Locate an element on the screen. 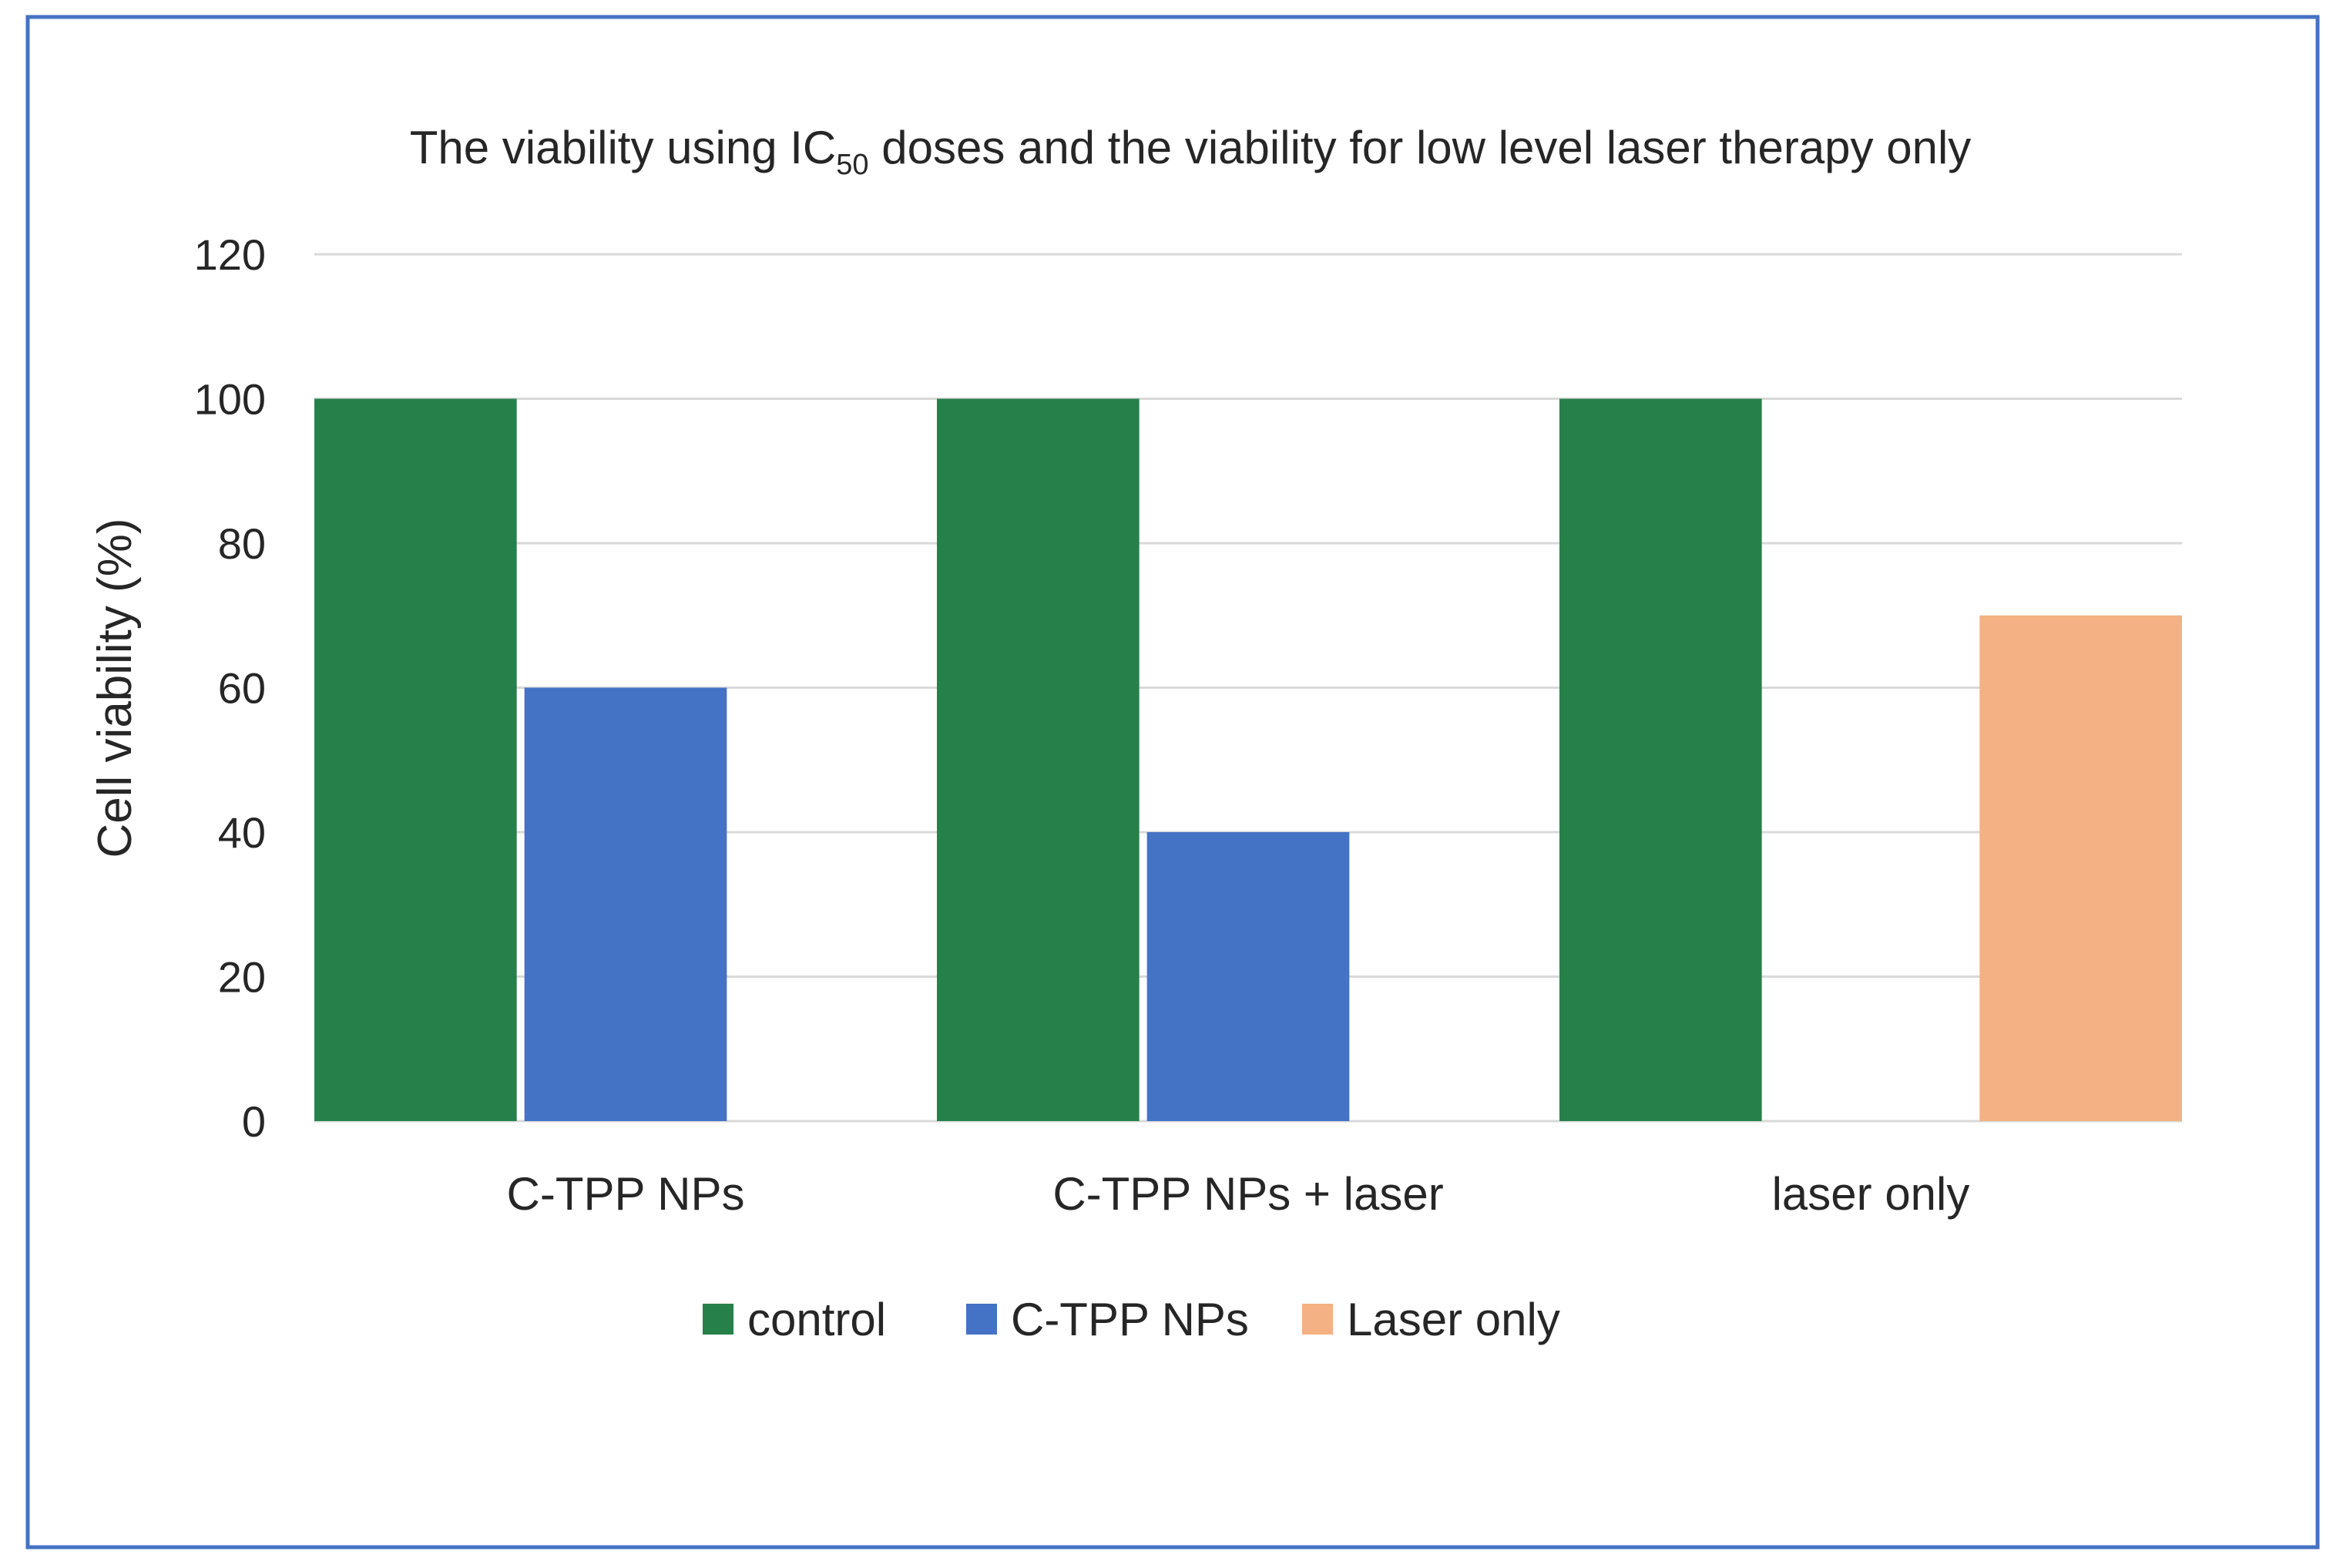 Image resolution: width=2343 pixels, height=1568 pixels. legend-label: C-TPP NPs is located at coordinates (1130, 1319).